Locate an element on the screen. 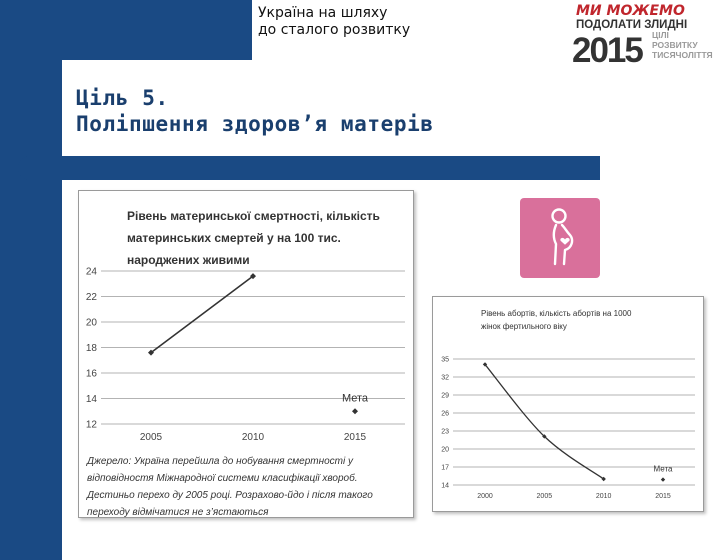 The height and width of the screenshot is (560, 720). y-tick-label: 18 is located at coordinates (92, 348).